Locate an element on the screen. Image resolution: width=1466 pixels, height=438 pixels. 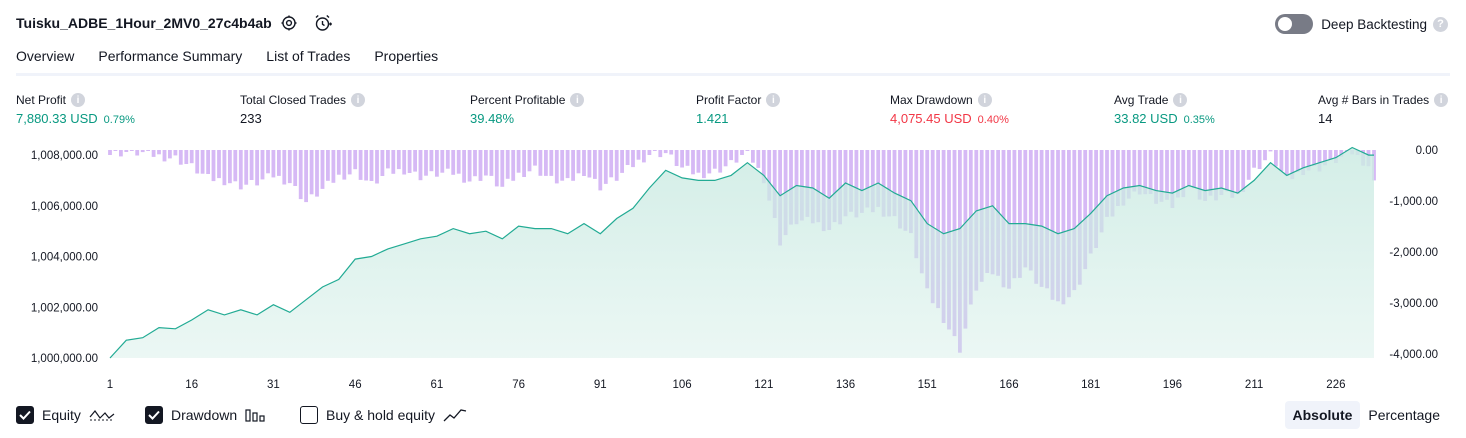
metric-value: 39.48% is located at coordinates (492, 118).